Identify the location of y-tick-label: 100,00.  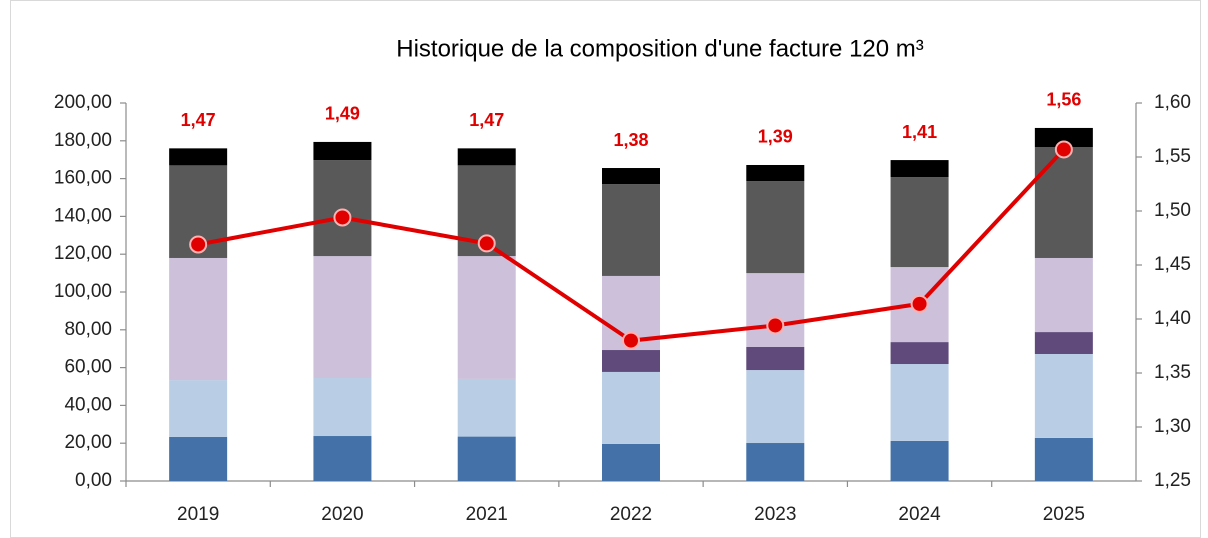
(83, 291).